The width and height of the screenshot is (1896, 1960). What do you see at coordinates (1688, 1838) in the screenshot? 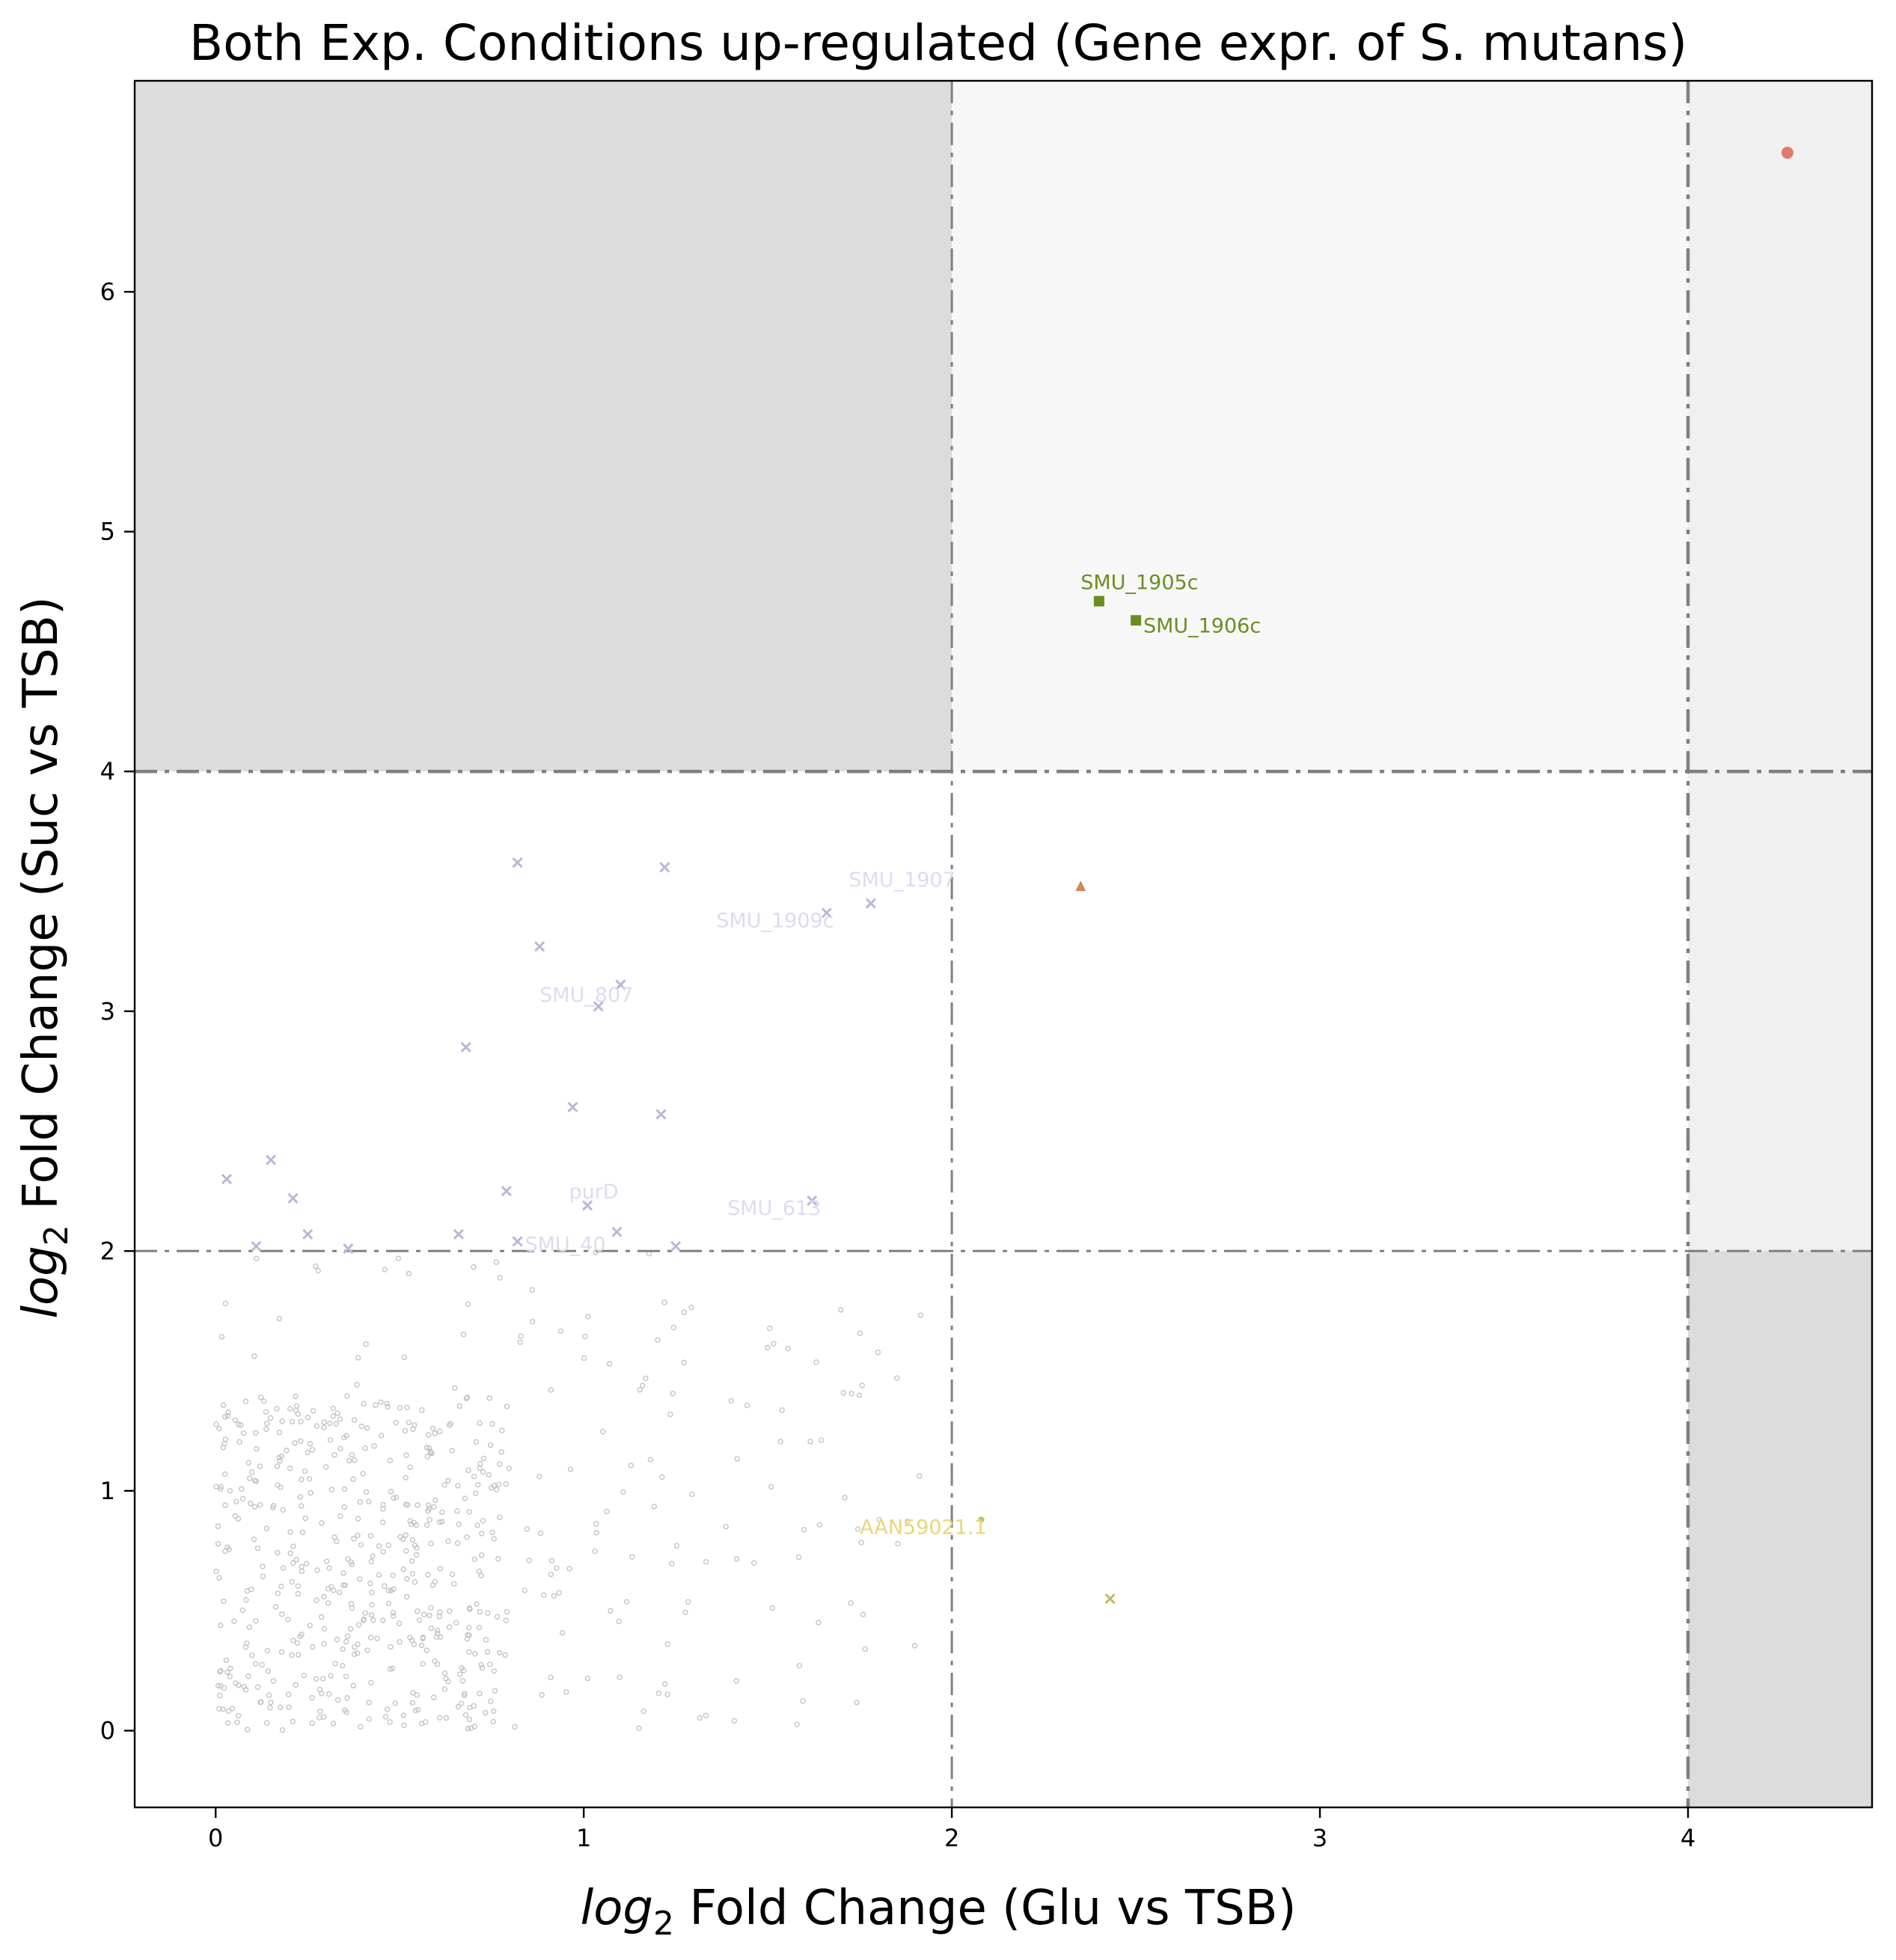
I see `x-tick-label: 4` at bounding box center [1688, 1838].